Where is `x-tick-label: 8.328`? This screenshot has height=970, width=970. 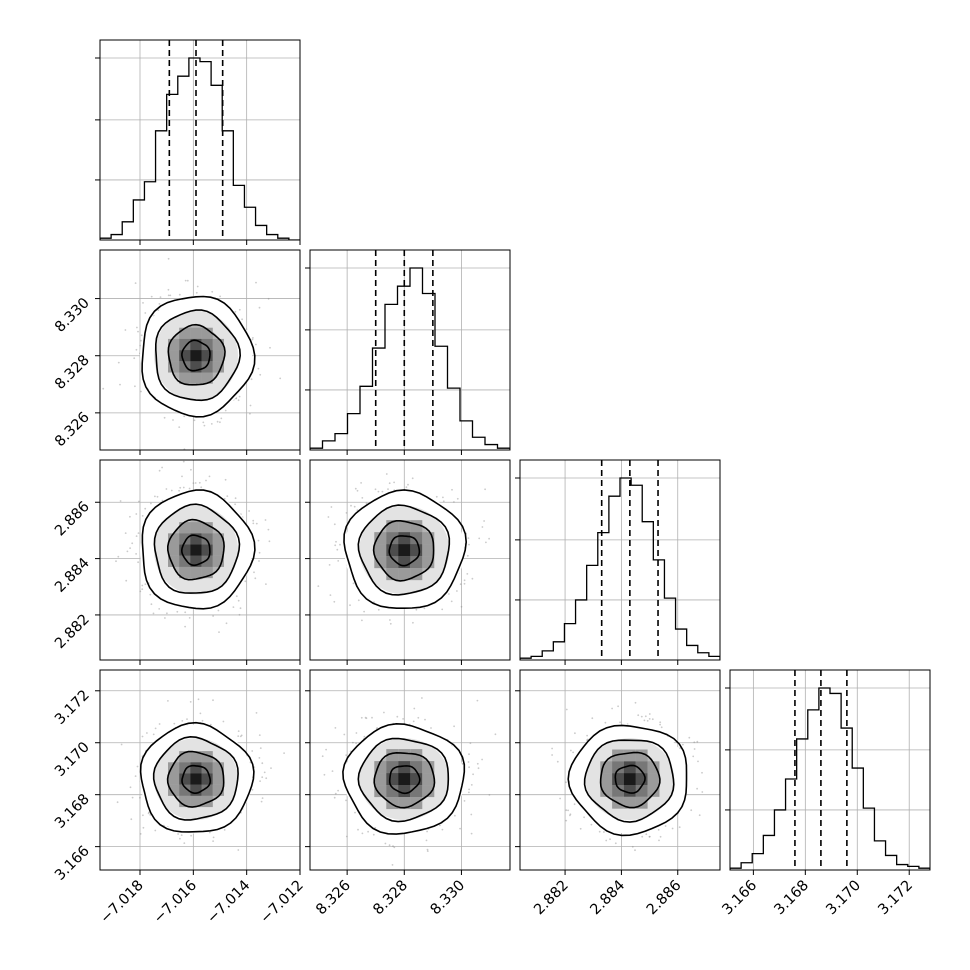 x-tick-label: 8.328 is located at coordinates (390, 898).